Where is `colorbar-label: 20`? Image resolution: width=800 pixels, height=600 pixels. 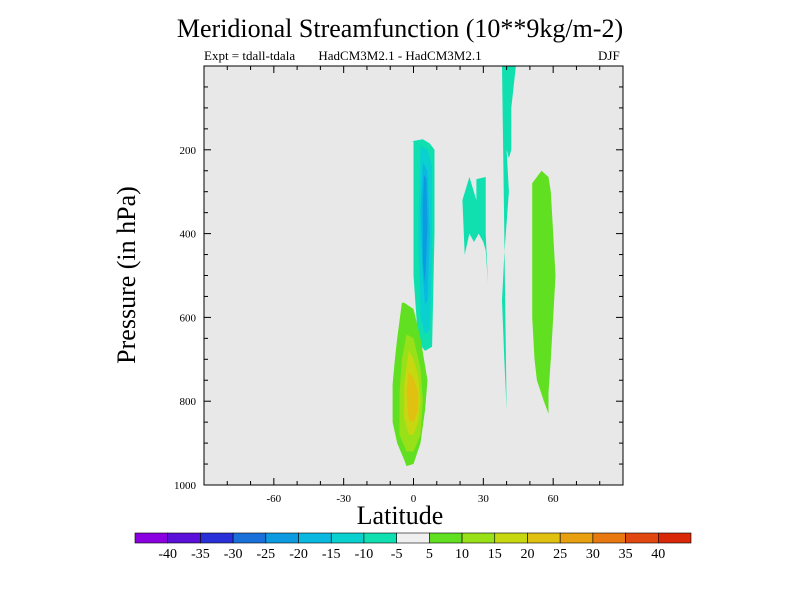 colorbar-label: 20 is located at coordinates (527, 554).